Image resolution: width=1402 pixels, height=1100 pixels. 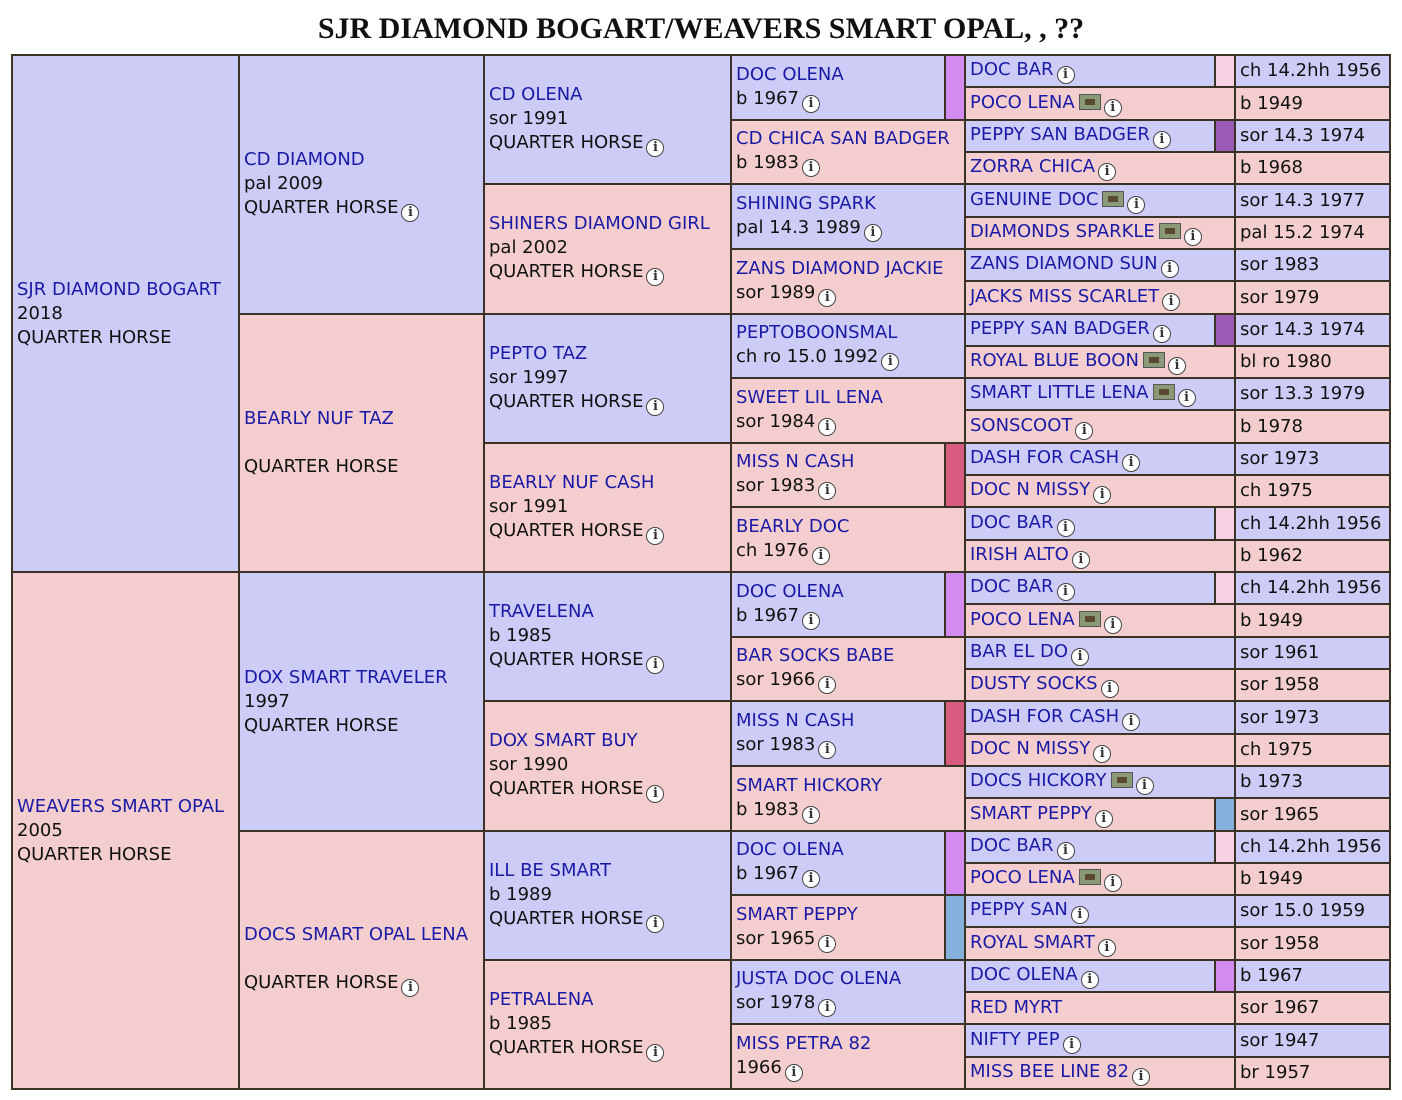 What do you see at coordinates (536, 94) in the screenshot?
I see `horse-name-link: CD OLENA` at bounding box center [536, 94].